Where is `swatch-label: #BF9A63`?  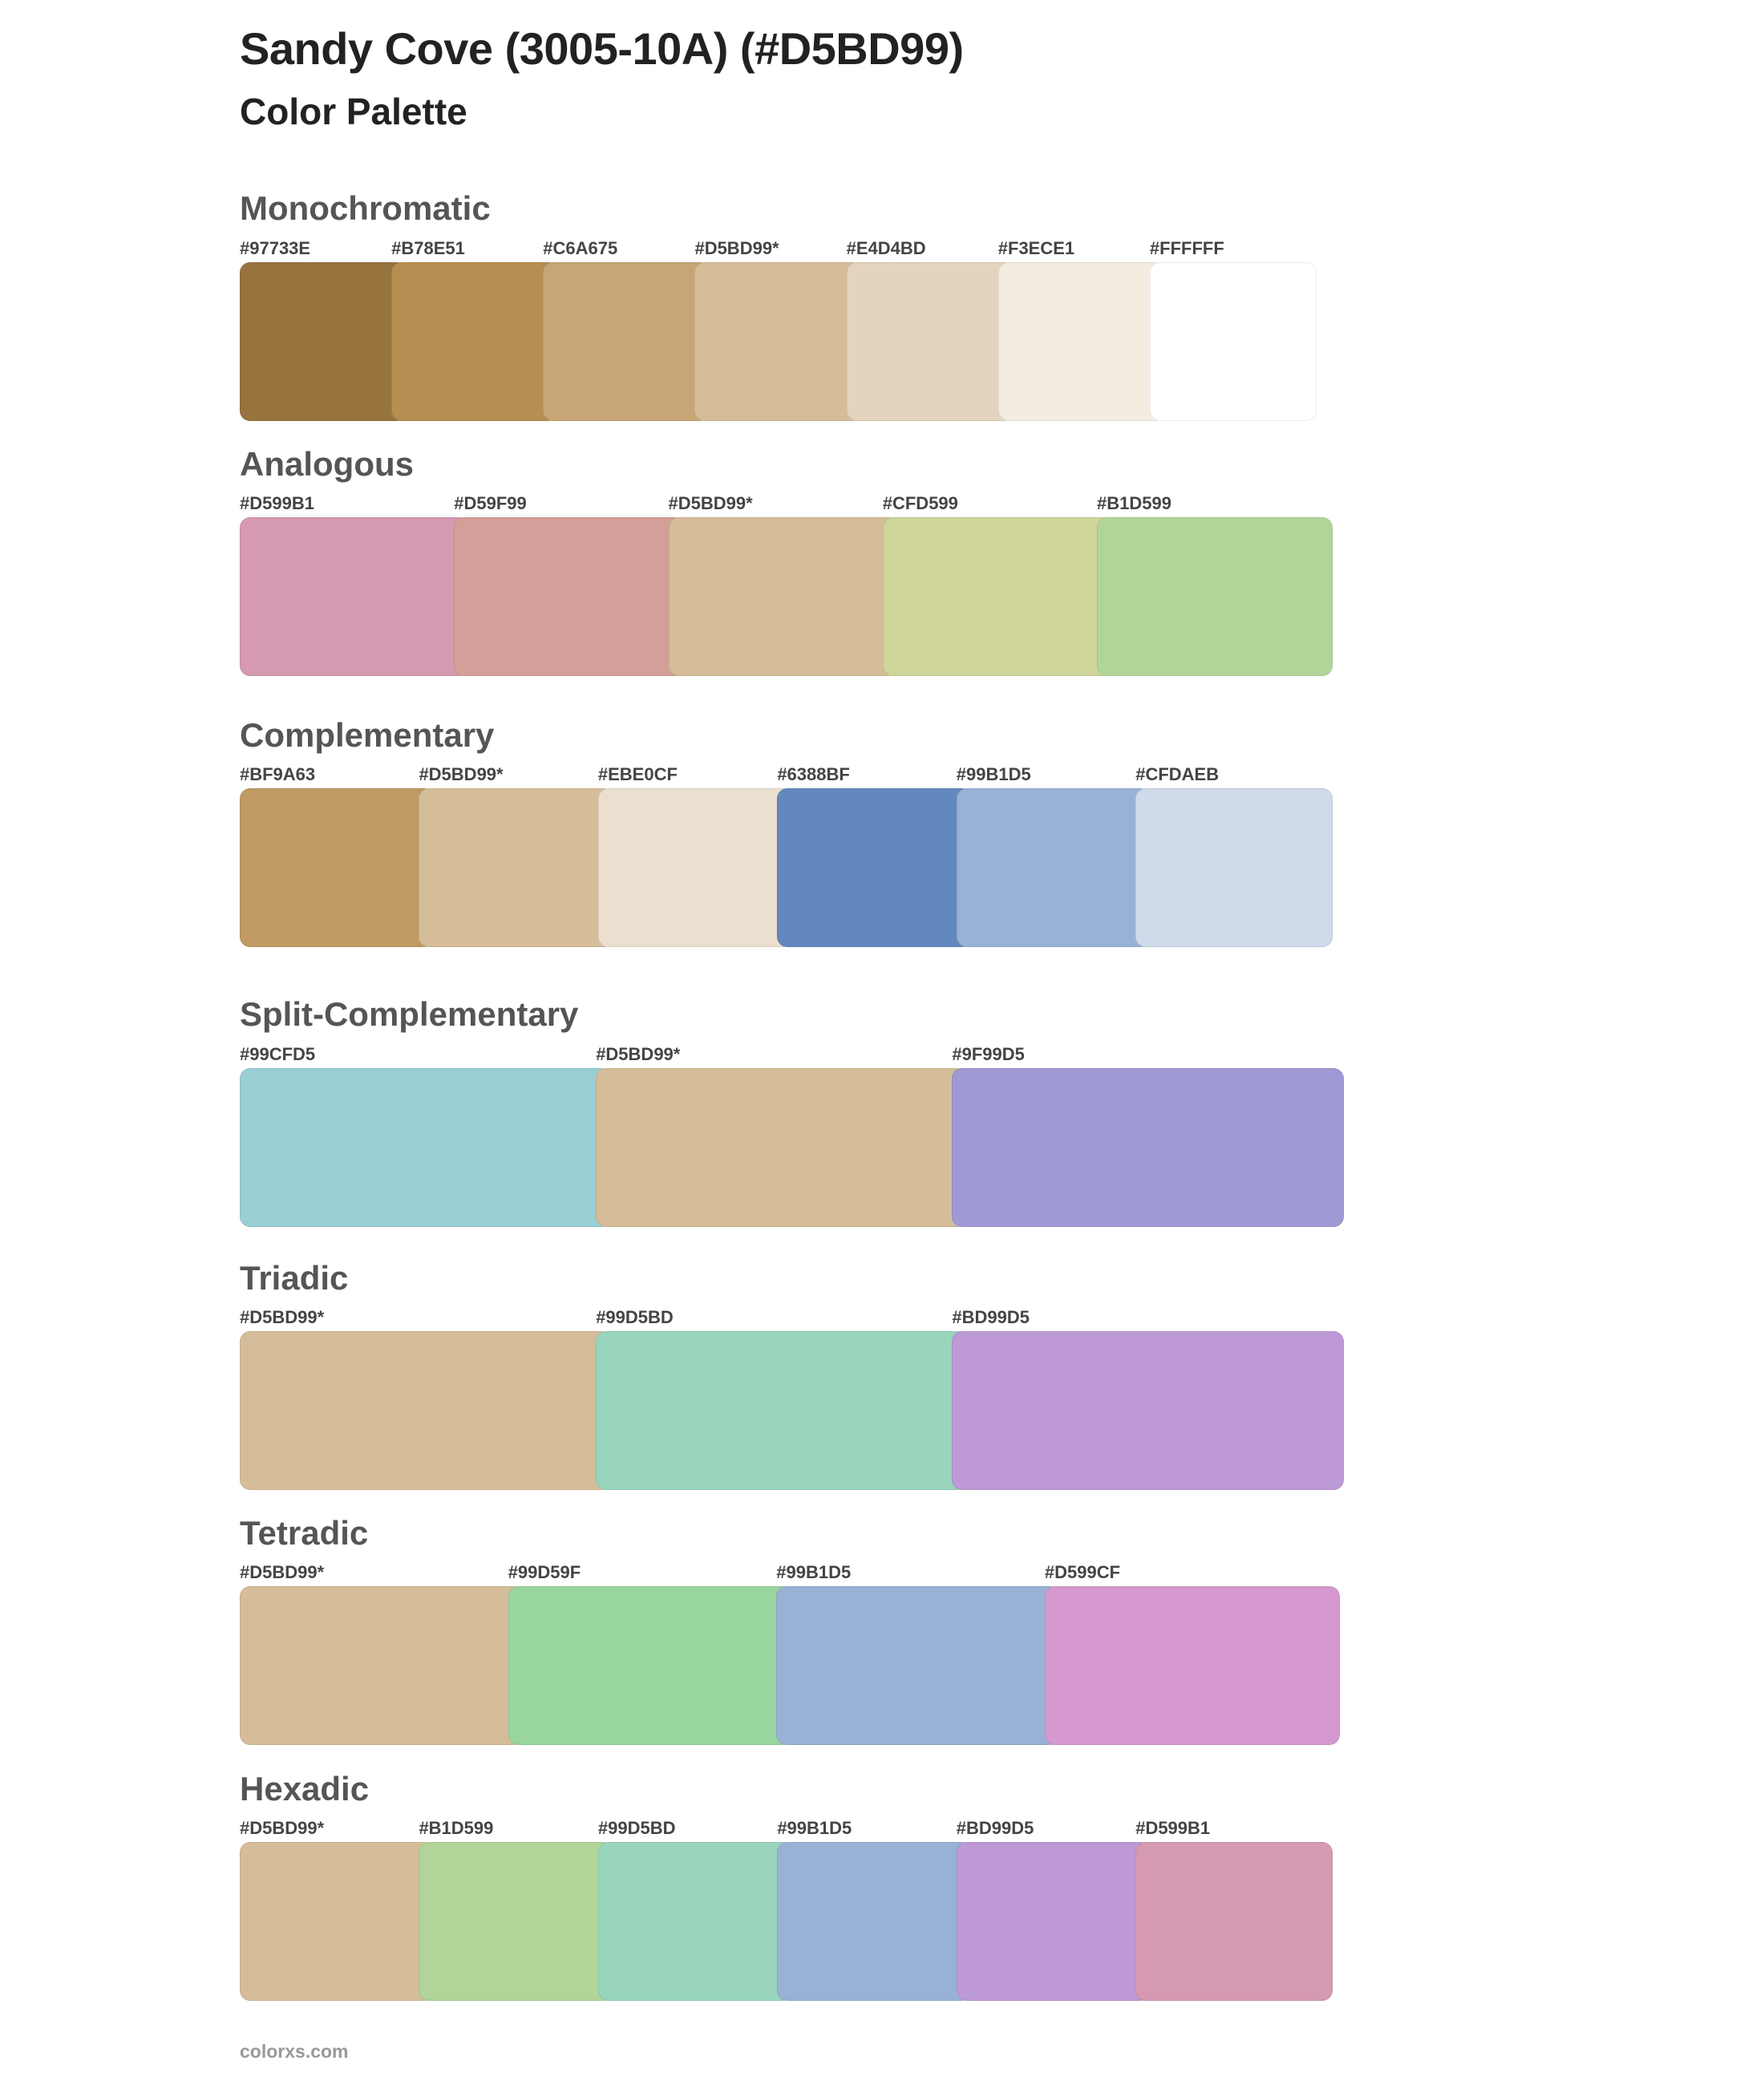
swatch-label: #BF9A63 is located at coordinates (278, 774).